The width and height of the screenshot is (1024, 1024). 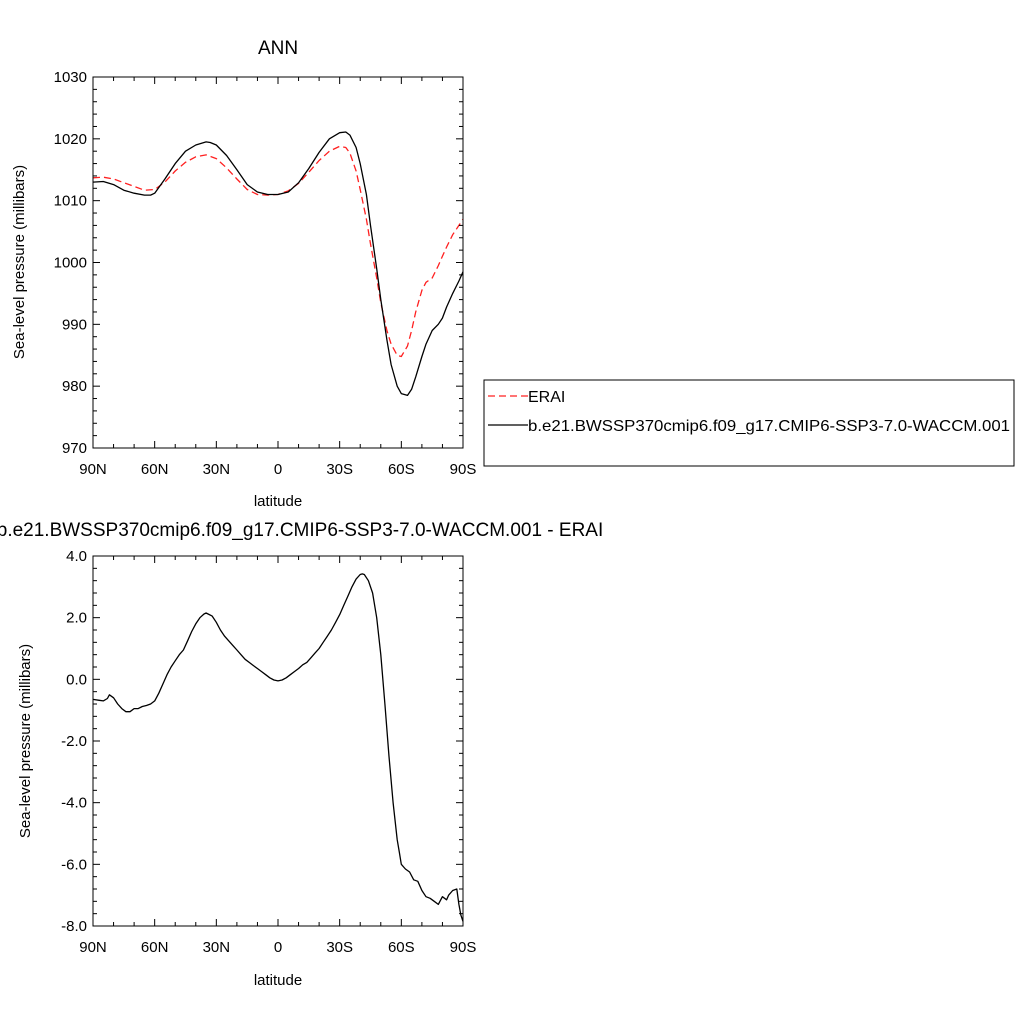 What do you see at coordinates (278, 980) in the screenshot?
I see `bottom-x-axis-label: latitude` at bounding box center [278, 980].